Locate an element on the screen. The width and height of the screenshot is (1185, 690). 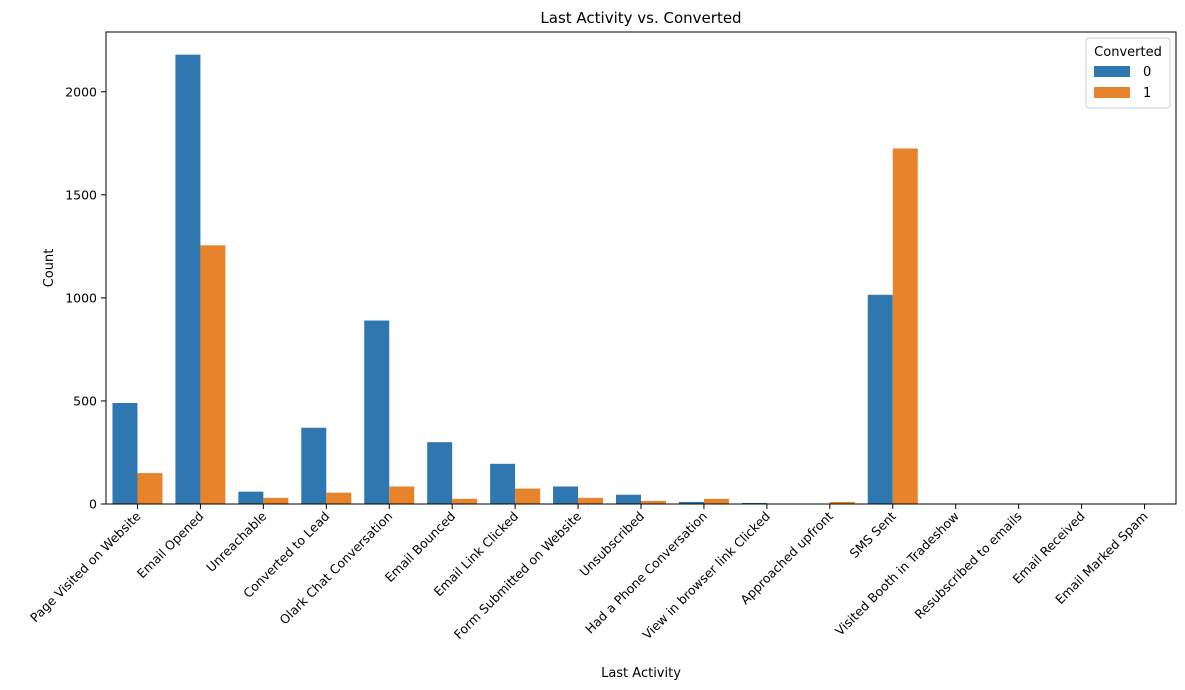
chart-title: Last Activity vs. Converted is located at coordinates (640, 18).